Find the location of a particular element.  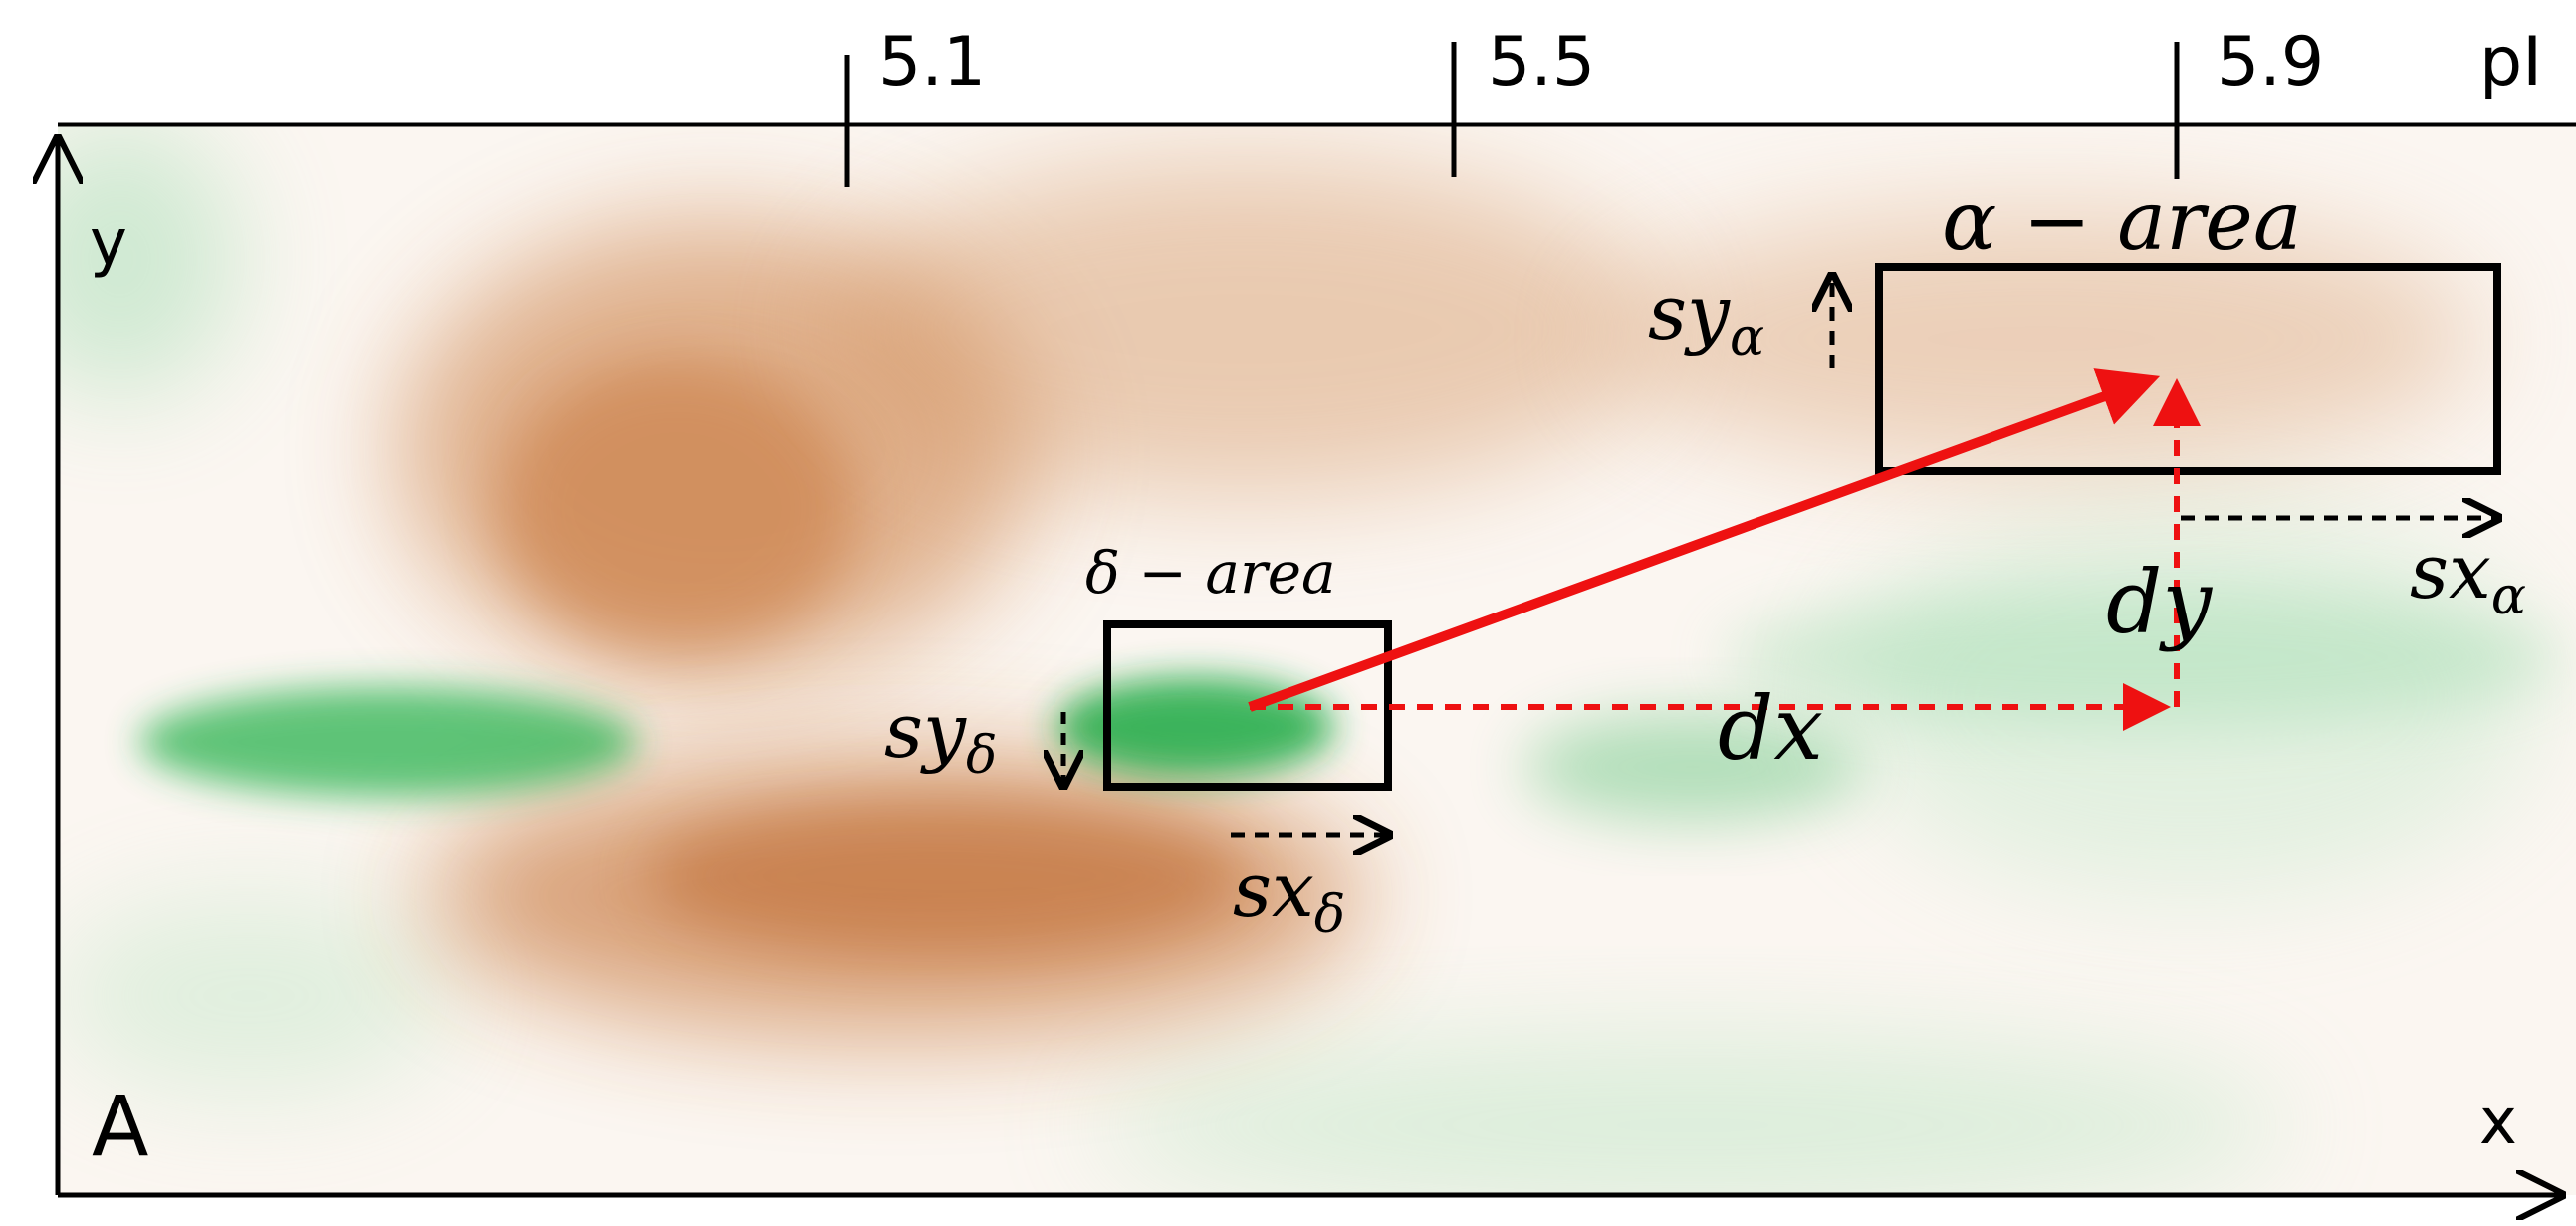

green-spot-left is located at coordinates (388, 742).